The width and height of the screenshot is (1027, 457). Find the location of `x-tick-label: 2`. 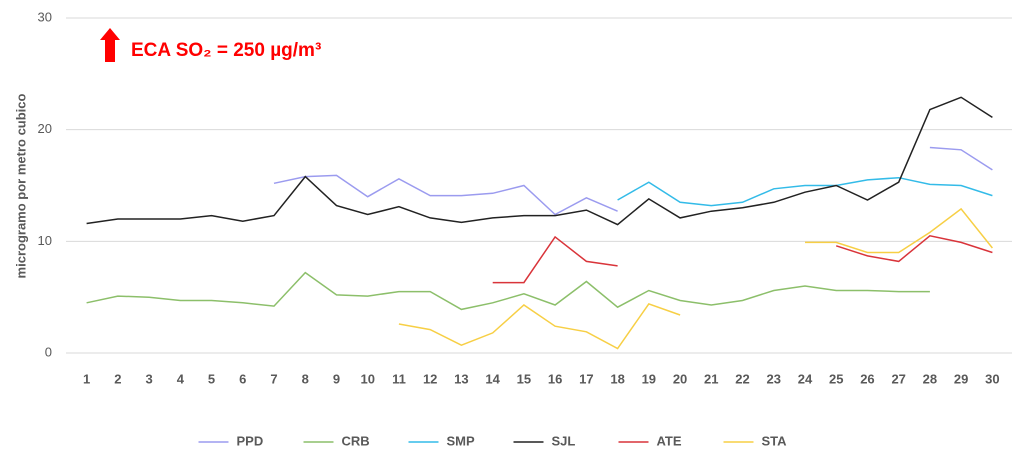

x-tick-label: 2 is located at coordinates (117, 378).